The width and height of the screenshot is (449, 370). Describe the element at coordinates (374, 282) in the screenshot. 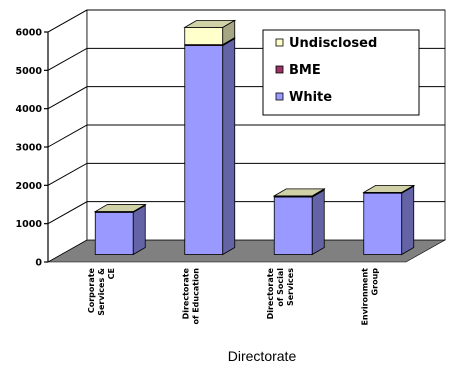

I see `category-label: Group` at that location.